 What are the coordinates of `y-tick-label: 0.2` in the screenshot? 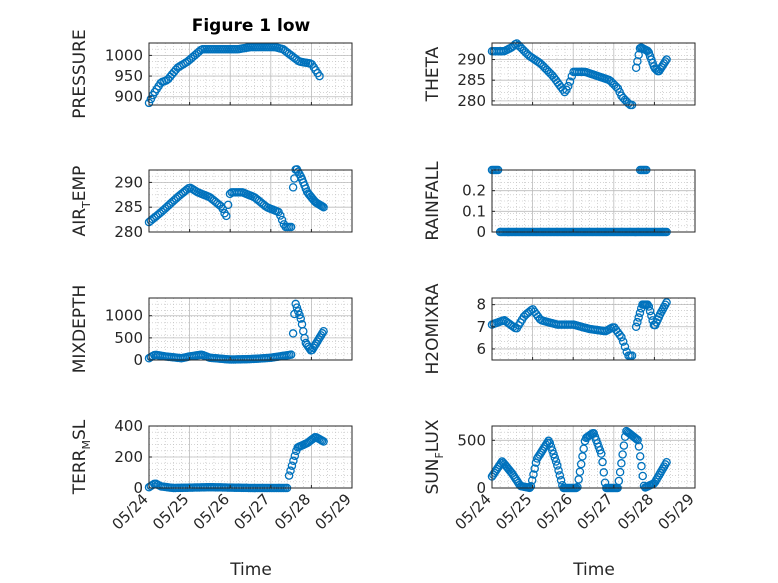 It's located at (474, 191).